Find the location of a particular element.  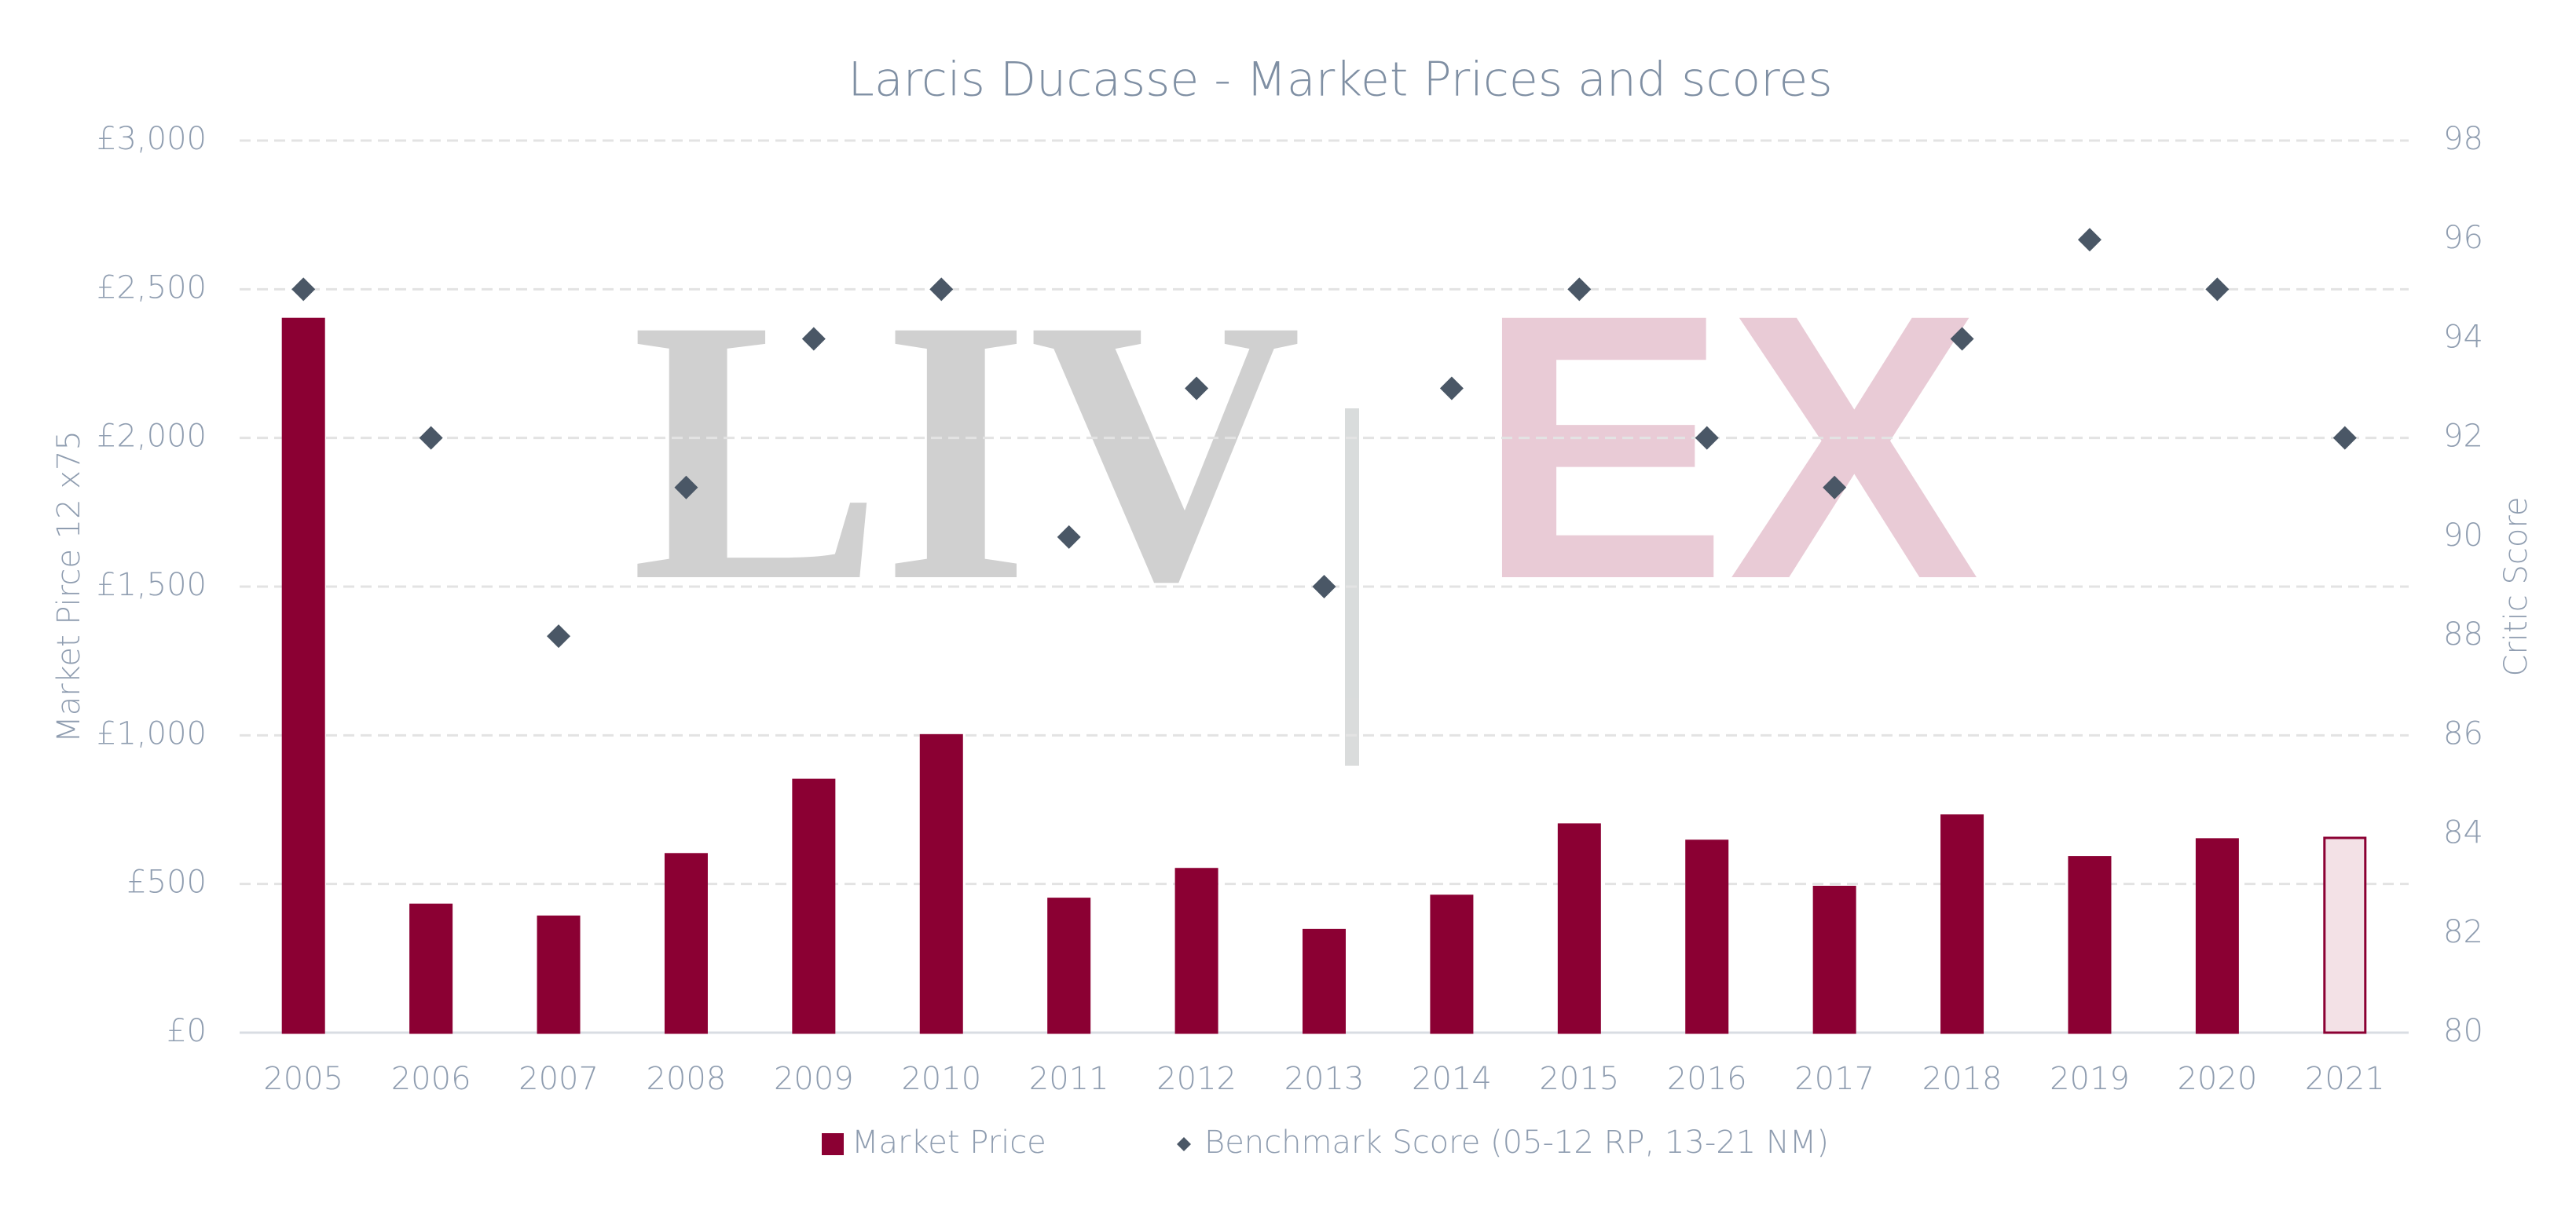

y2-tick-label: 96 is located at coordinates (2463, 238).